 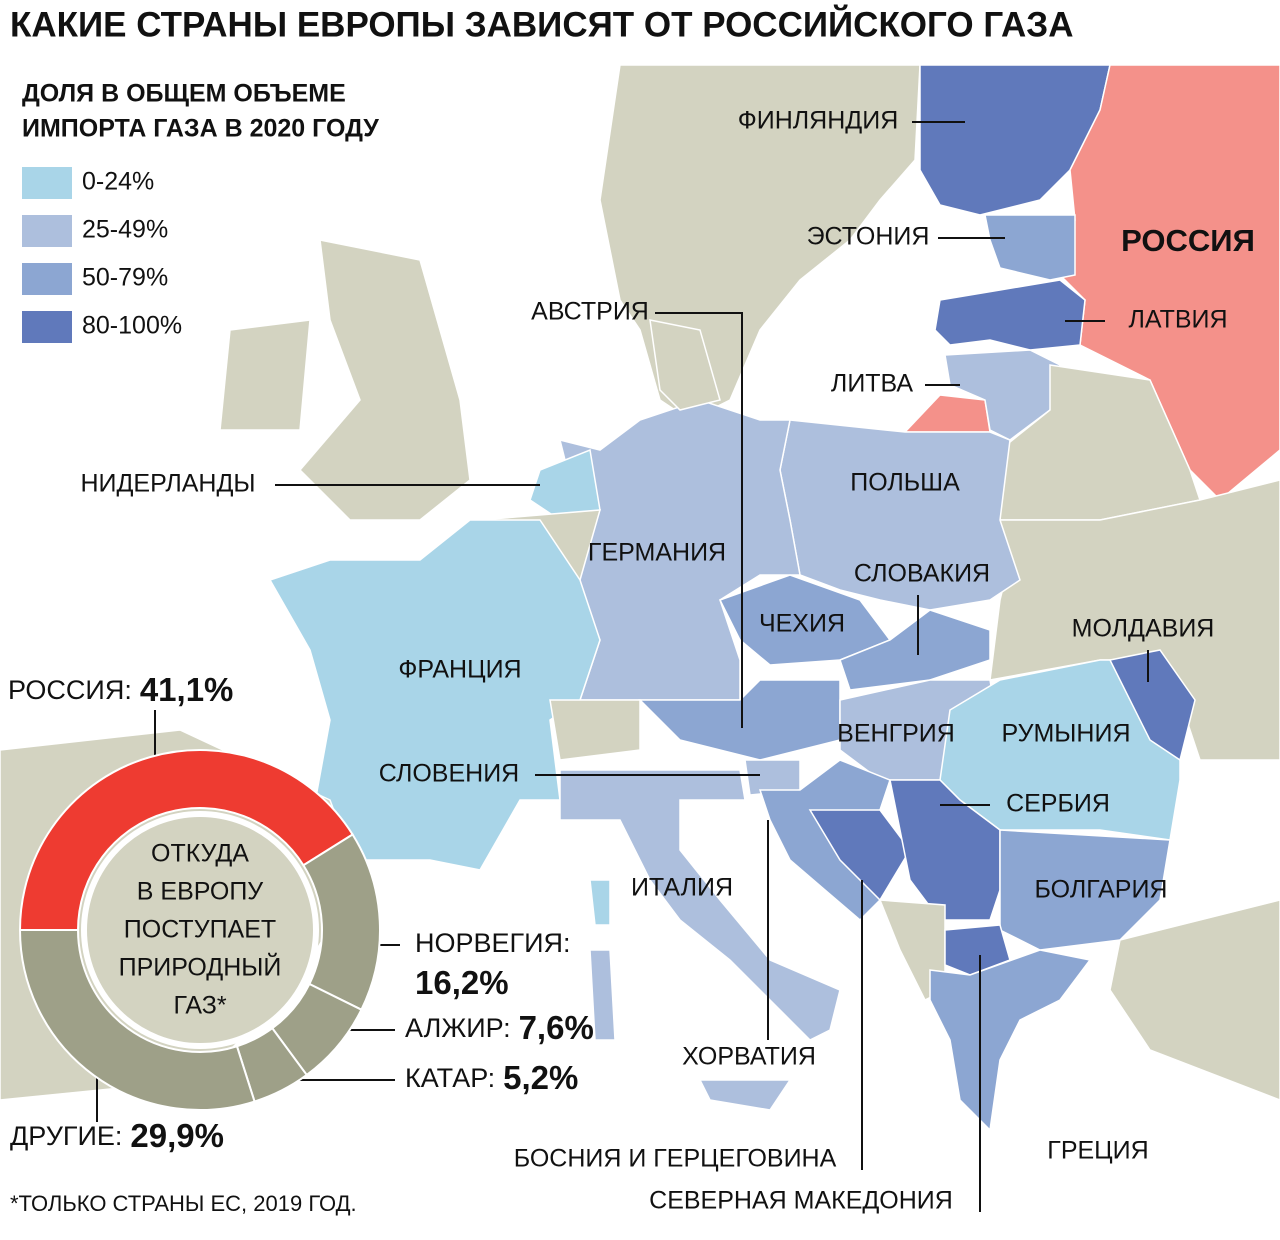 I want to click on donut-center, so click(x=200, y=930).